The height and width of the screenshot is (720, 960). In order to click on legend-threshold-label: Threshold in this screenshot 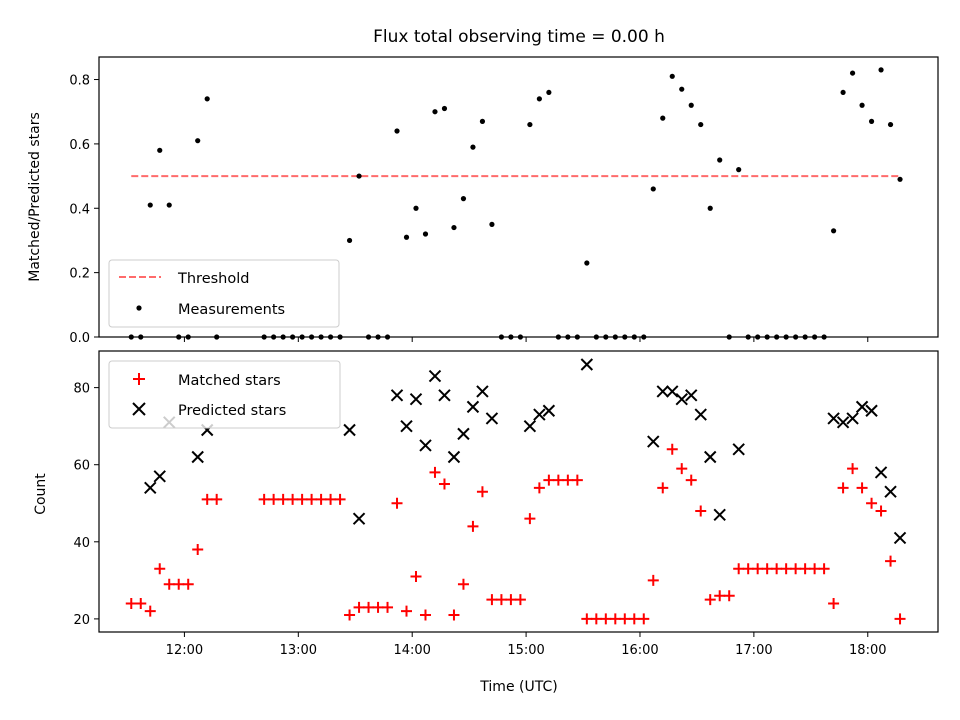, I will do `click(213, 279)`.